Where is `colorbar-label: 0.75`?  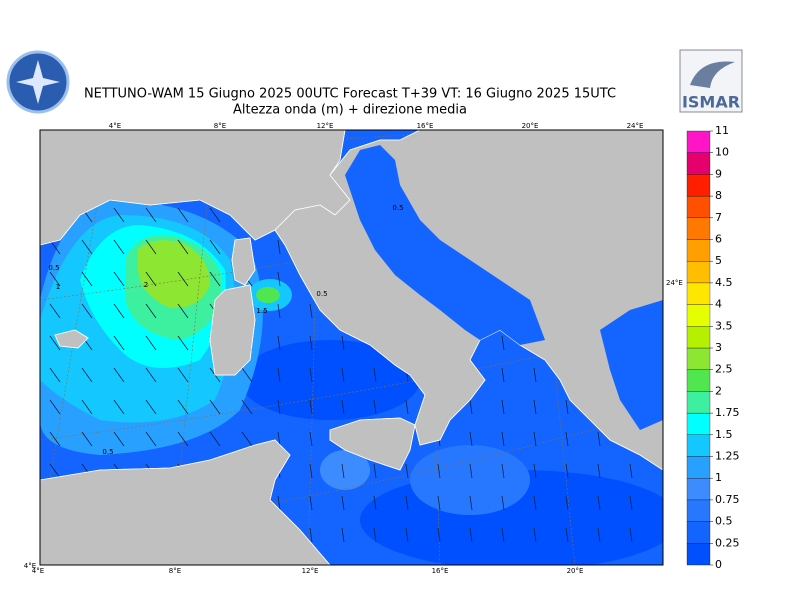 colorbar-label: 0.75 is located at coordinates (727, 499).